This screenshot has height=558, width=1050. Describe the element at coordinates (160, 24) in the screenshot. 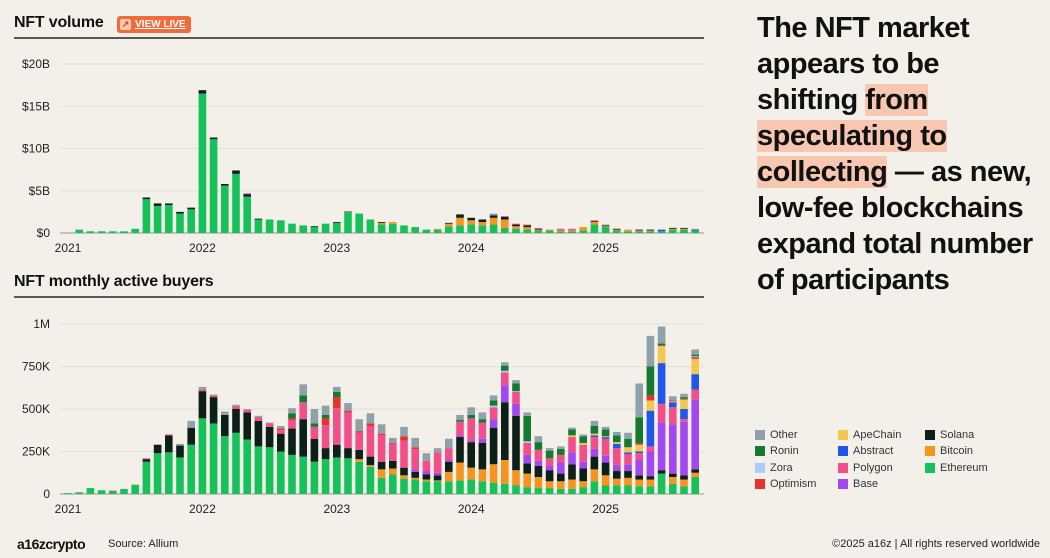

I see `view-live-label: VIEW LIVE` at that location.